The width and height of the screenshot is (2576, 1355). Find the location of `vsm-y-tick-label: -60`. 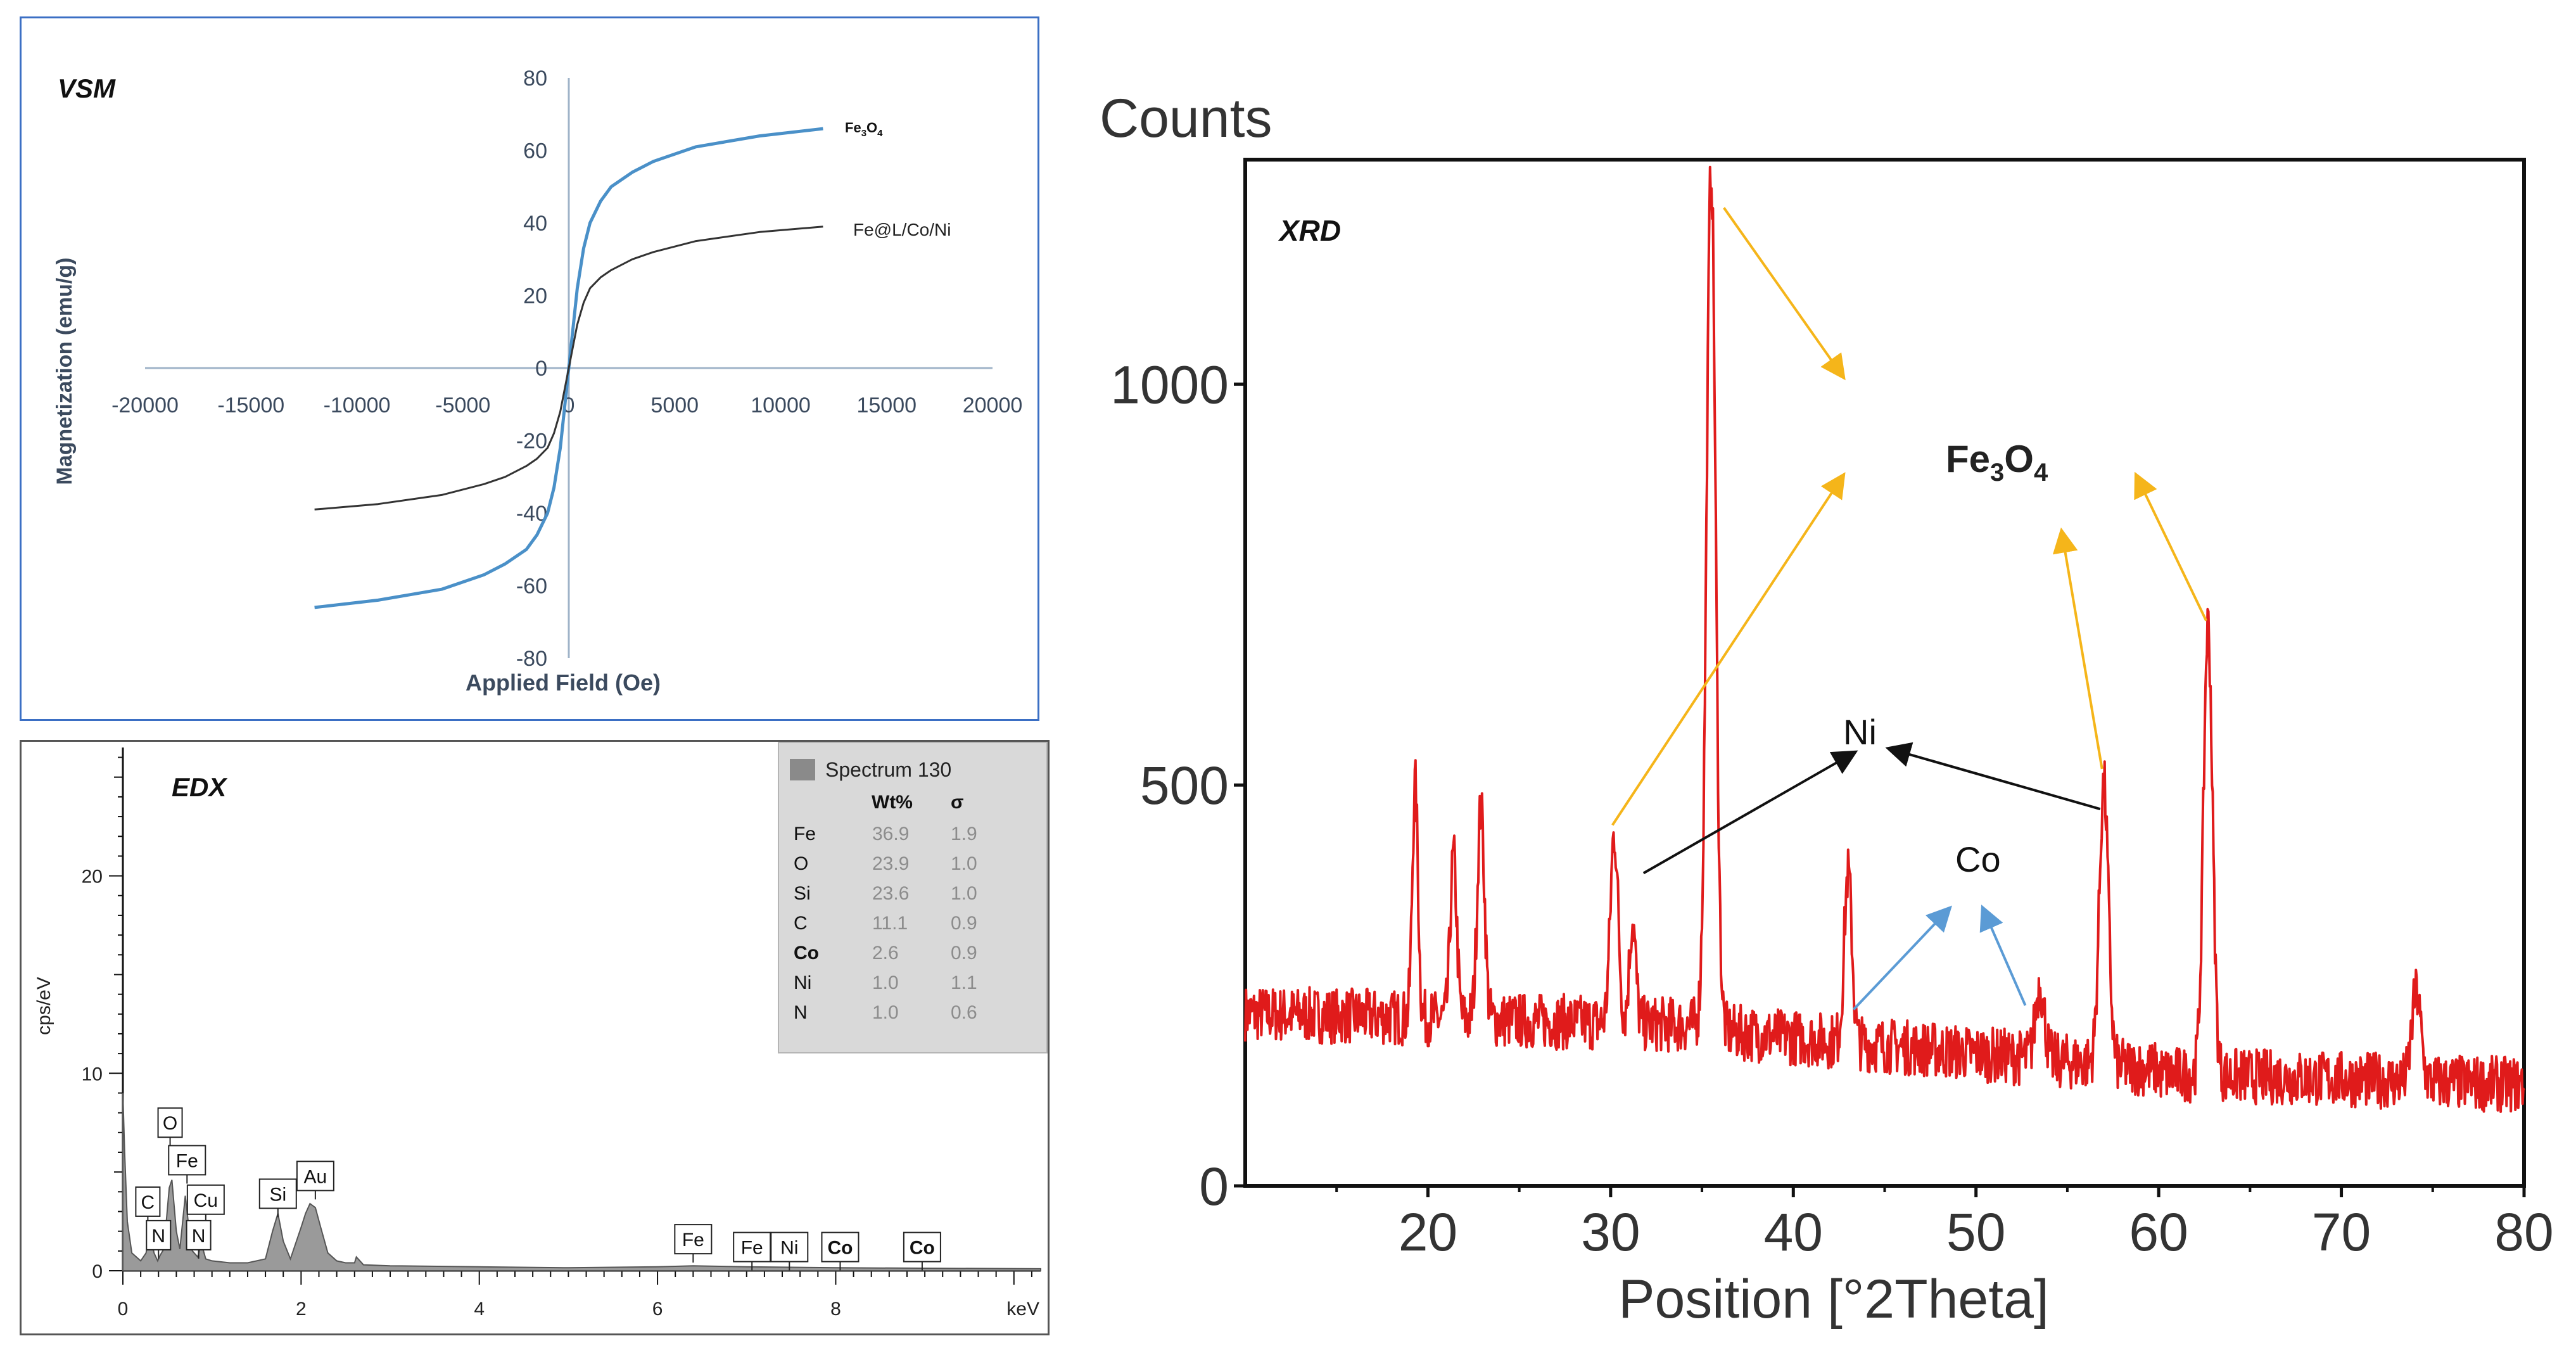

vsm-y-tick-label: -60 is located at coordinates (531, 587).